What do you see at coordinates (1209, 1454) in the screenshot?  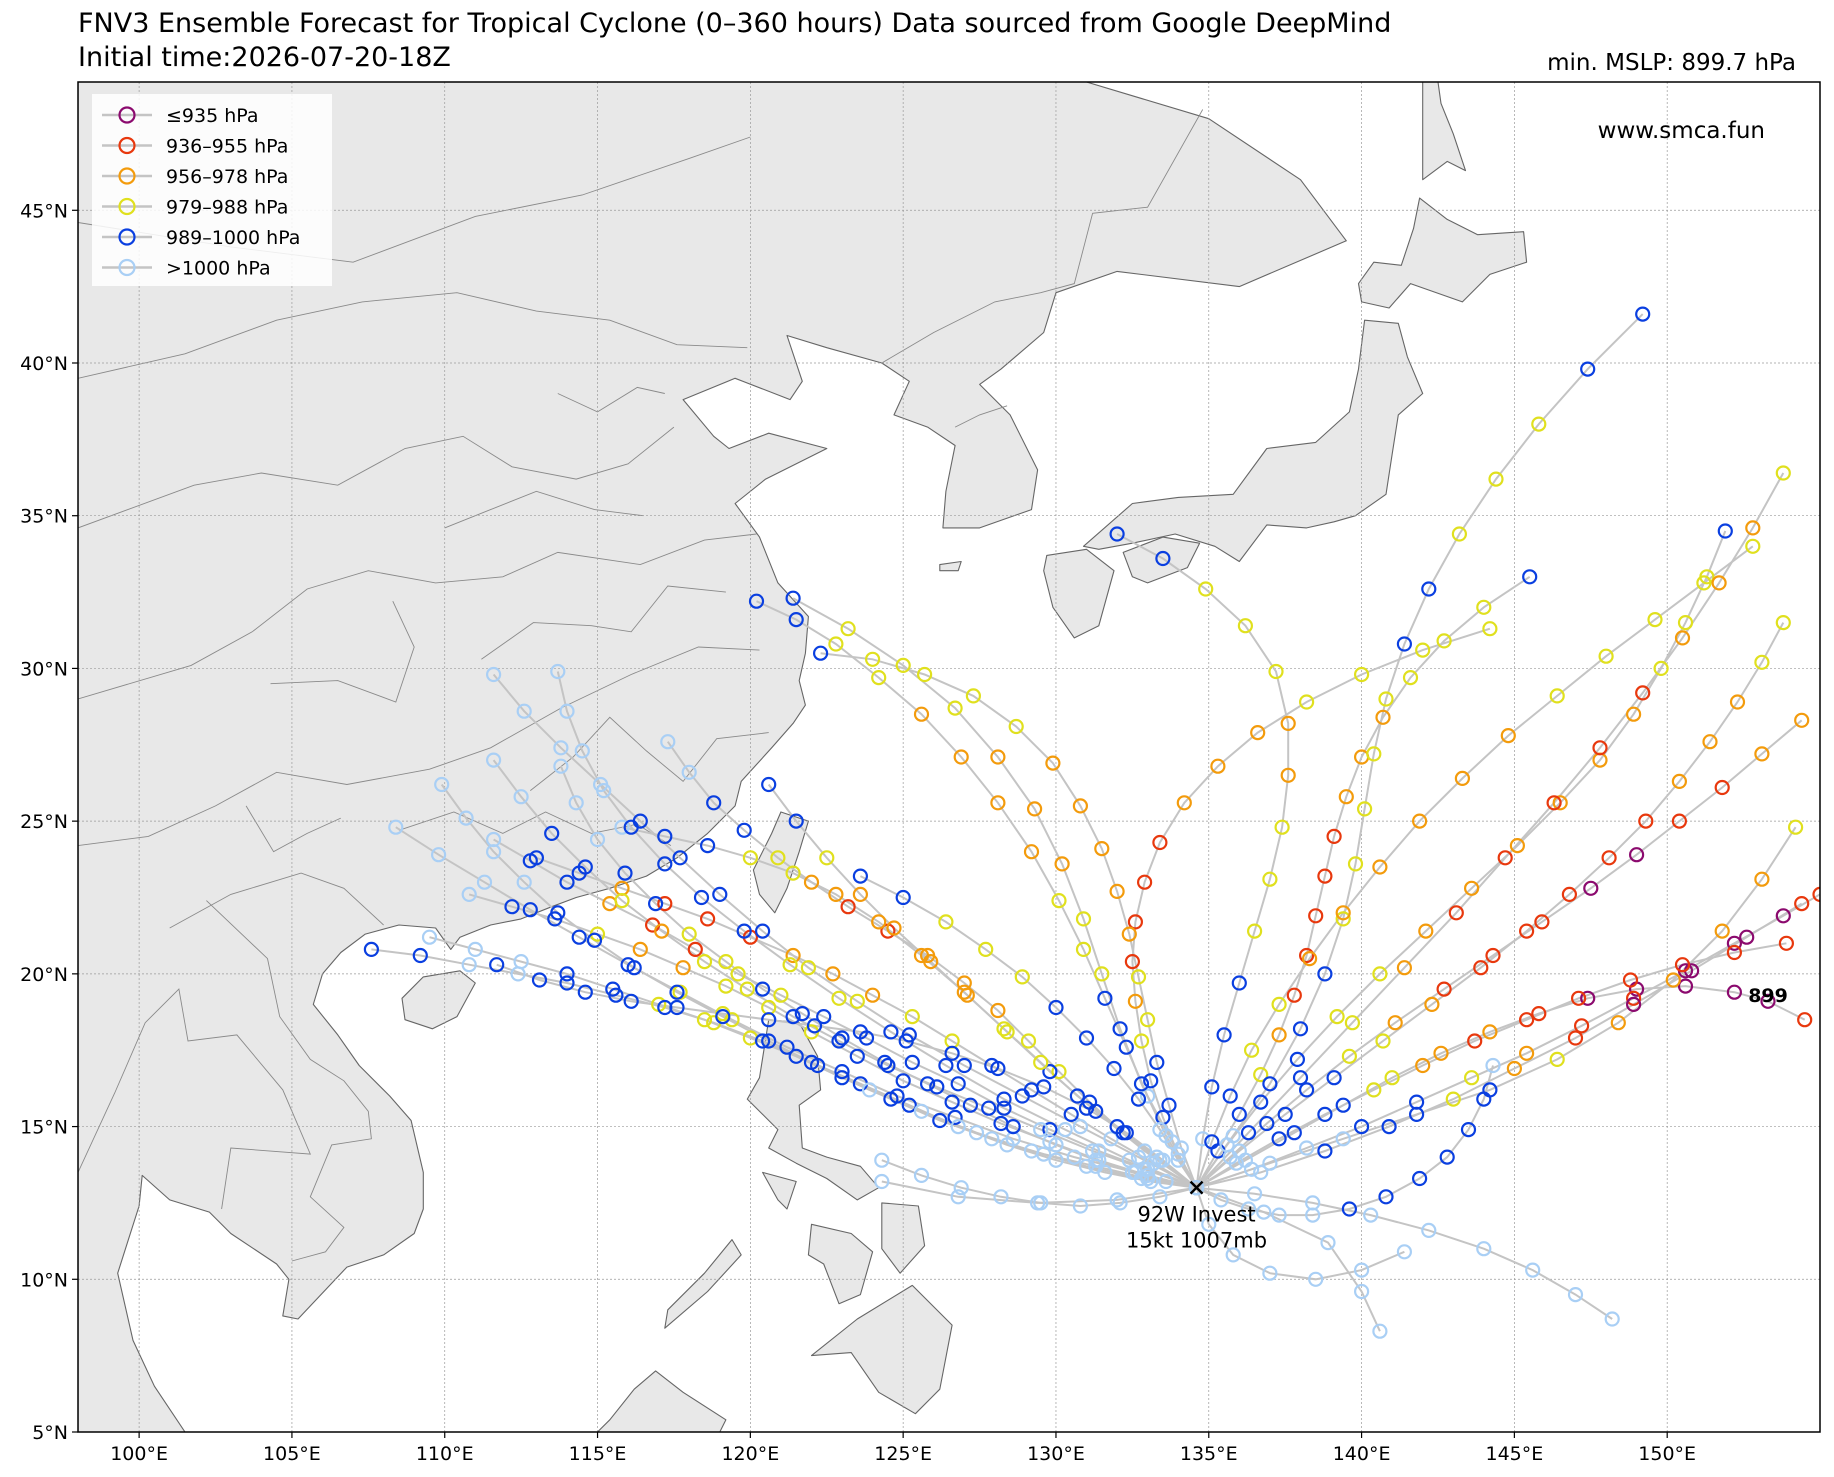 I see `lon-tick-label: 135°E` at bounding box center [1209, 1454].